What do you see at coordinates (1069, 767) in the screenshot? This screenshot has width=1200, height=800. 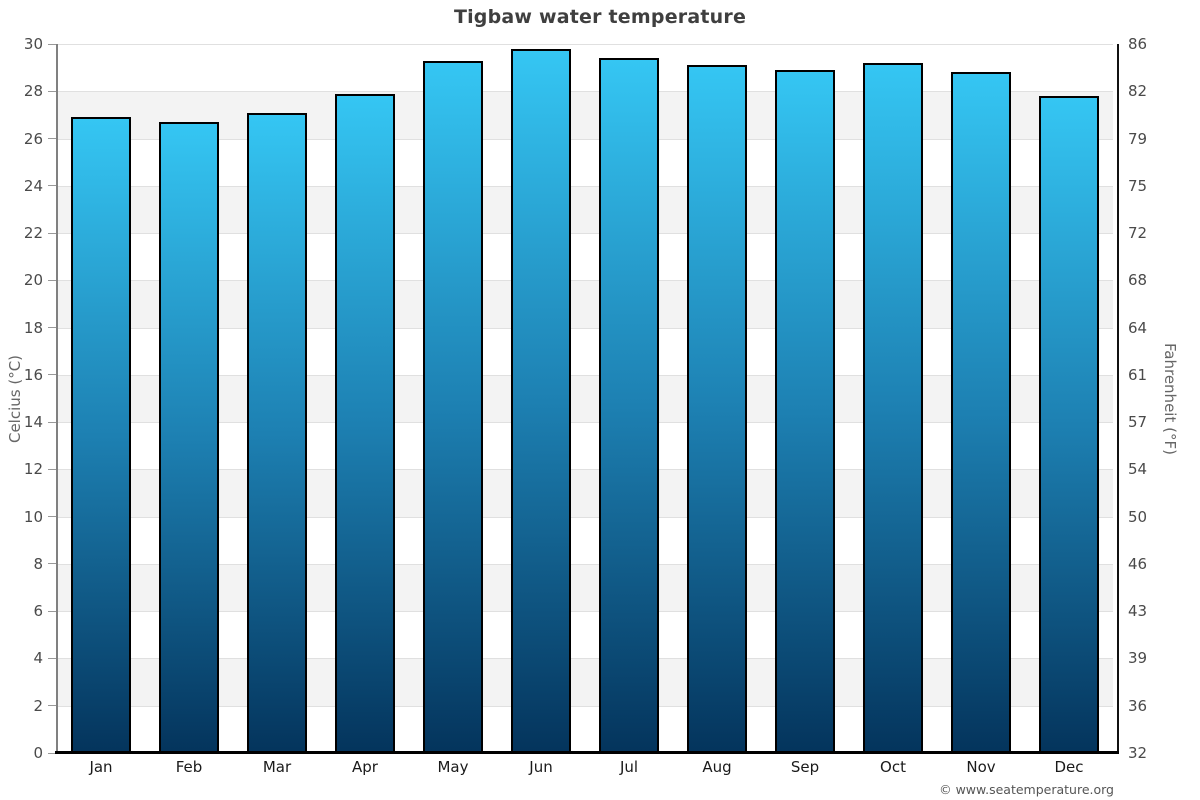 I see `x-tick-label: Dec` at bounding box center [1069, 767].